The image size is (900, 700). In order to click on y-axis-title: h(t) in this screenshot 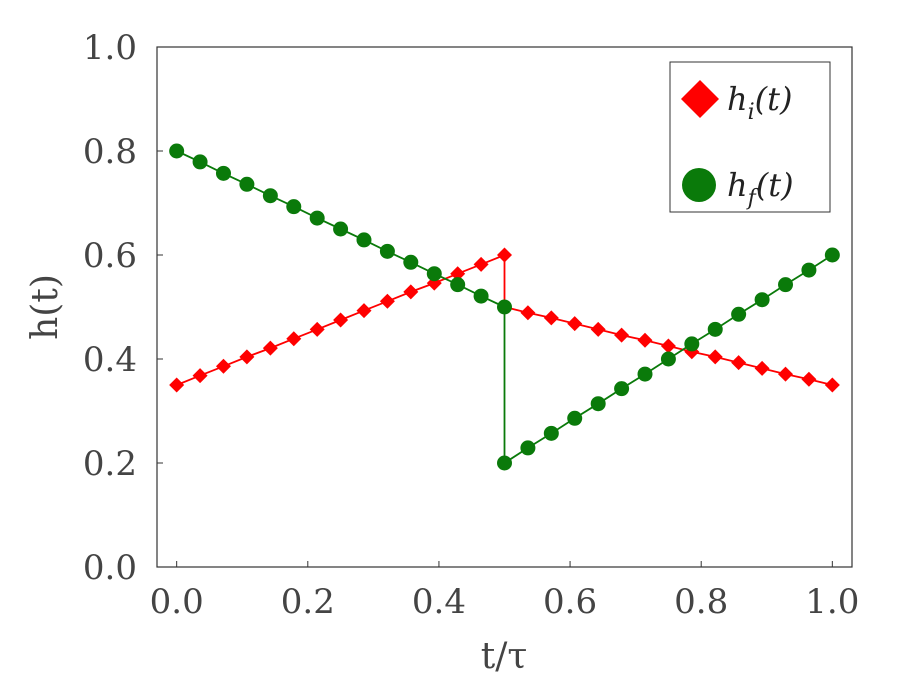, I will do `click(45, 307)`.